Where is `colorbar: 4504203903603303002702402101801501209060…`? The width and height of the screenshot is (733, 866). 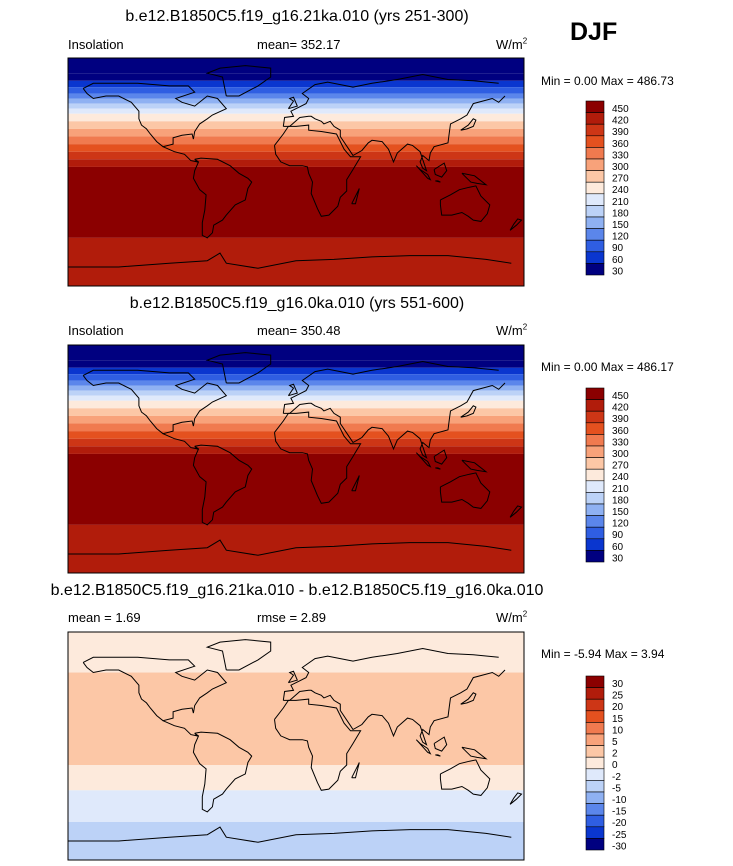 colorbar: 4504203903603303002702402101801501209060… is located at coordinates (607, 188).